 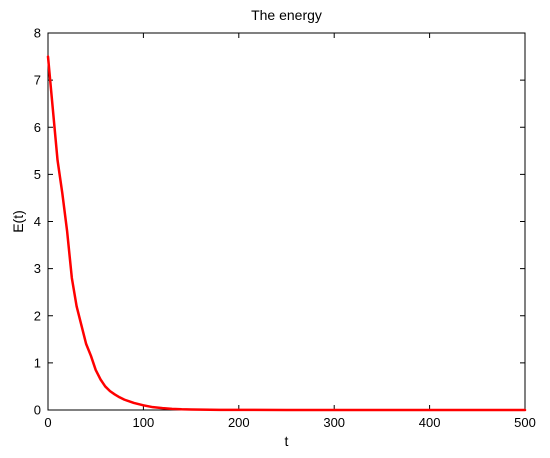 What do you see at coordinates (37, 80) in the screenshot?
I see `y-tick-label: 7` at bounding box center [37, 80].